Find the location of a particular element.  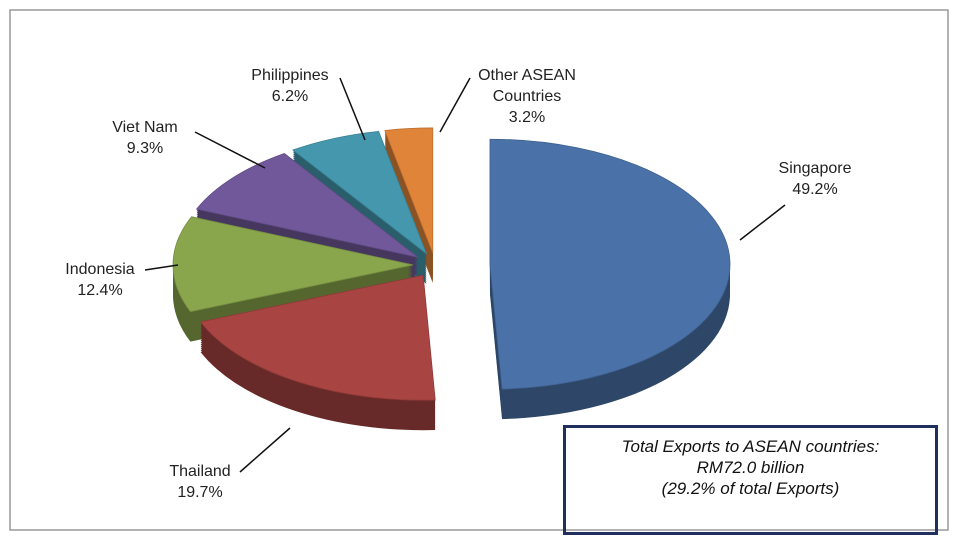

slice-label: Thailand 19.7% is located at coordinates (200, 482).